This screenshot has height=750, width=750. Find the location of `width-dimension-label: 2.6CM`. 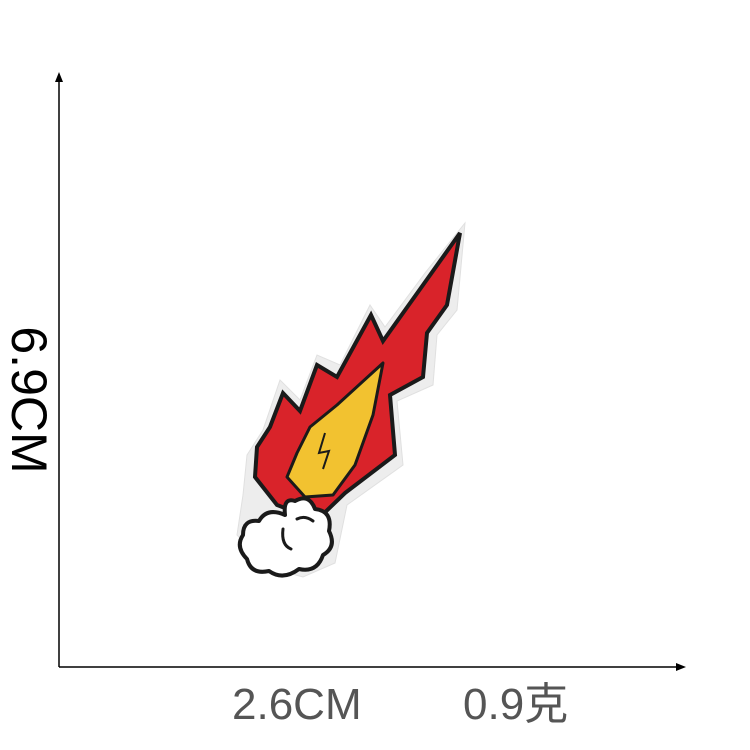

width-dimension-label: 2.6CM is located at coordinates (297, 704).